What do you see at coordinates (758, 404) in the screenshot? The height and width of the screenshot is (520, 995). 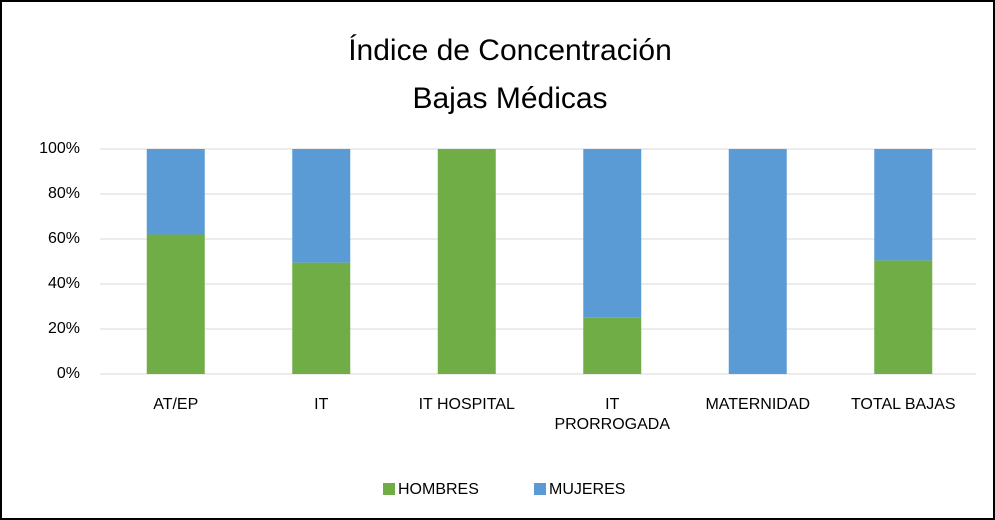 I see `x-tick-label: MATERNIDAD` at bounding box center [758, 404].